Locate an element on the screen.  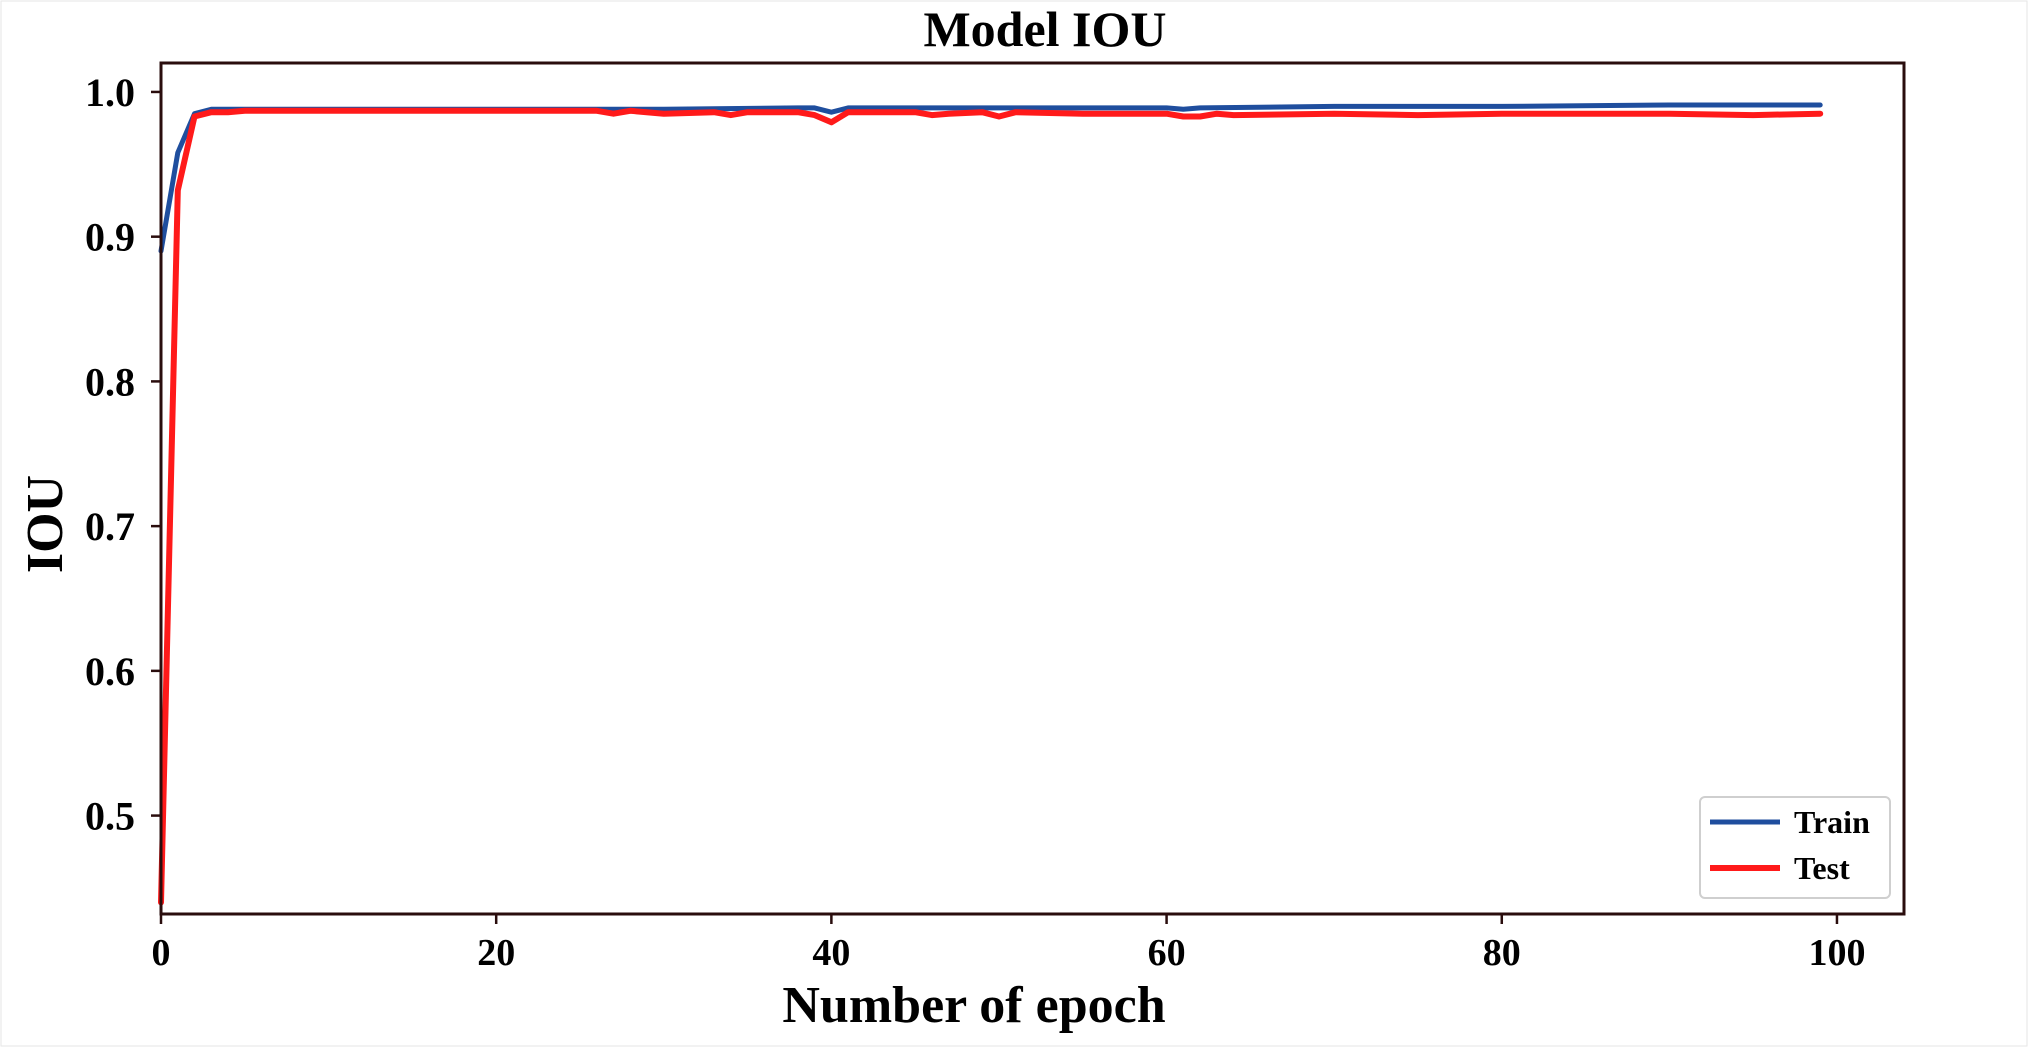
x-tick-label: 80 is located at coordinates (1502, 953).